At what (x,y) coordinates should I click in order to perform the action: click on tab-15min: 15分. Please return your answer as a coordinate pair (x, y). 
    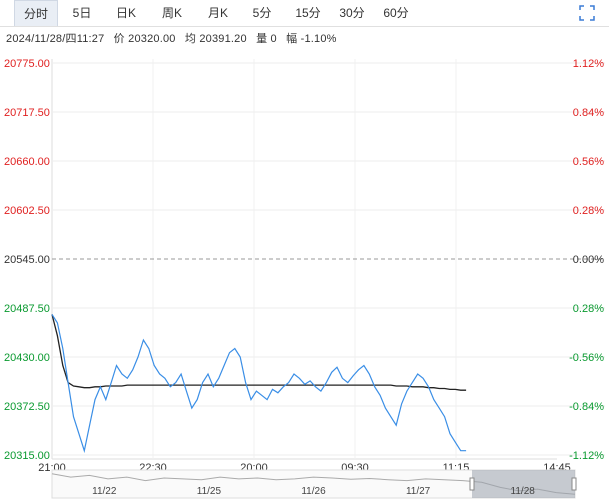
    Looking at the image, I should click on (308, 13).